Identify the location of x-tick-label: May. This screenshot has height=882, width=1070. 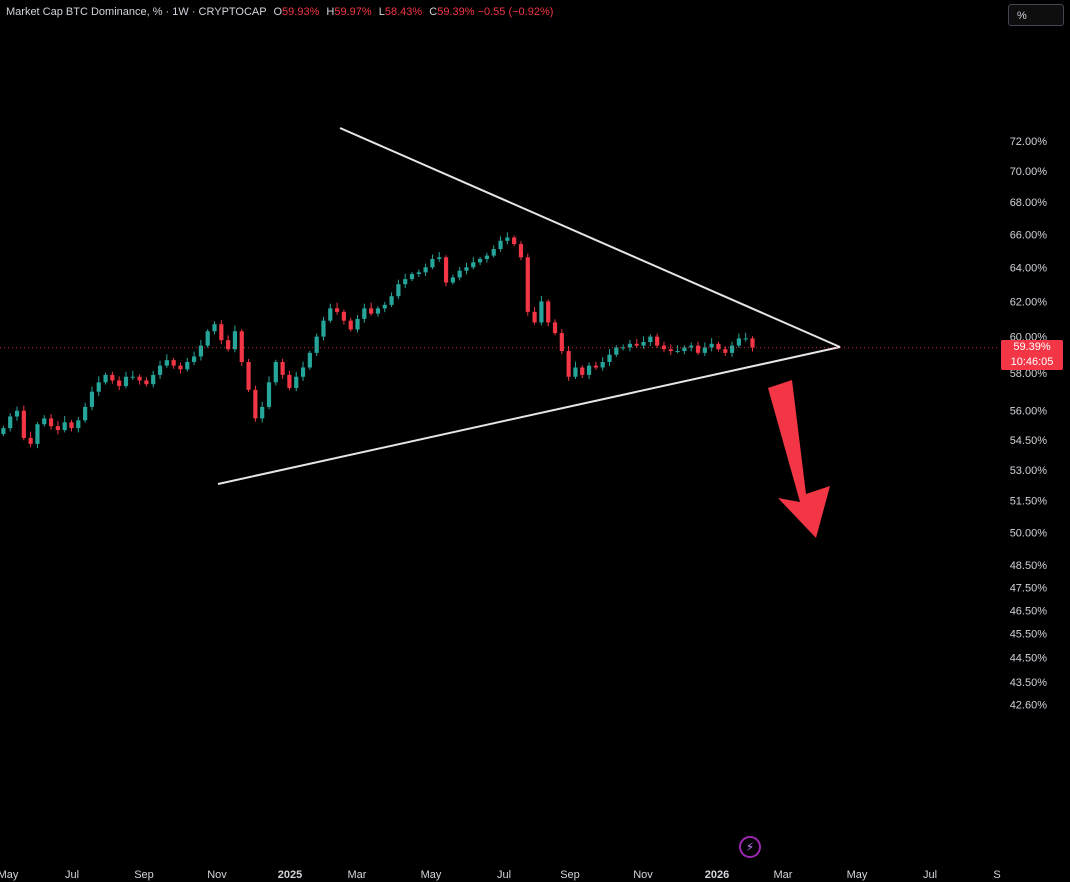
(431, 875).